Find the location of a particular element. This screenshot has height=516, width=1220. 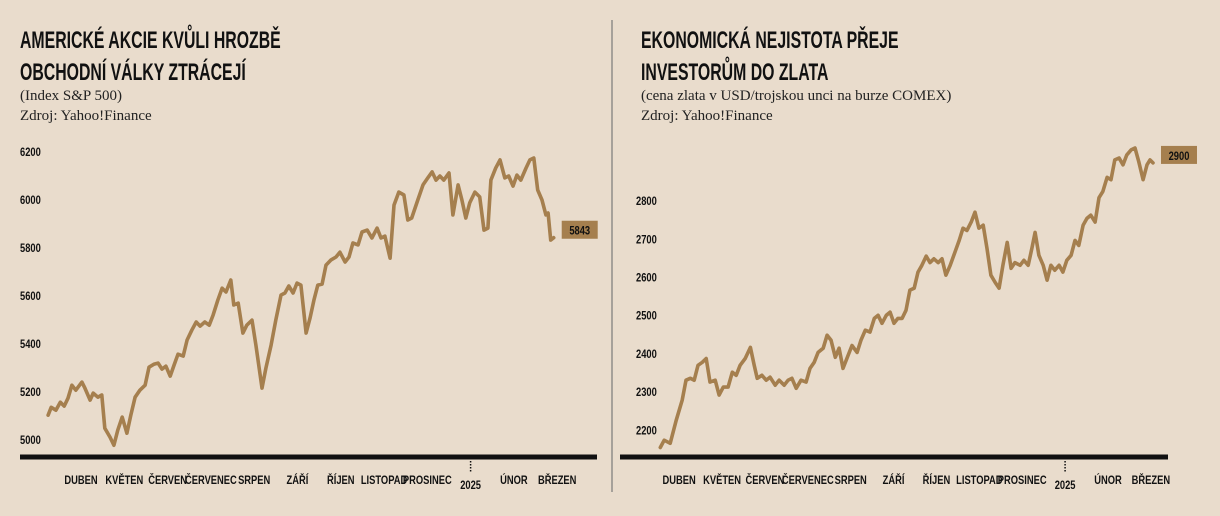

y-tick-label: 2700 is located at coordinates (646, 239).